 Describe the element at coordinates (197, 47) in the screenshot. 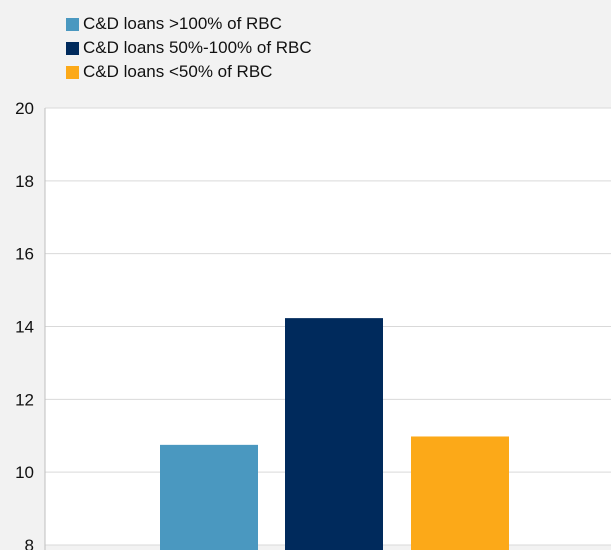

I see `legend-label-50-100: C&D loans 50%-100% of RBC` at that location.